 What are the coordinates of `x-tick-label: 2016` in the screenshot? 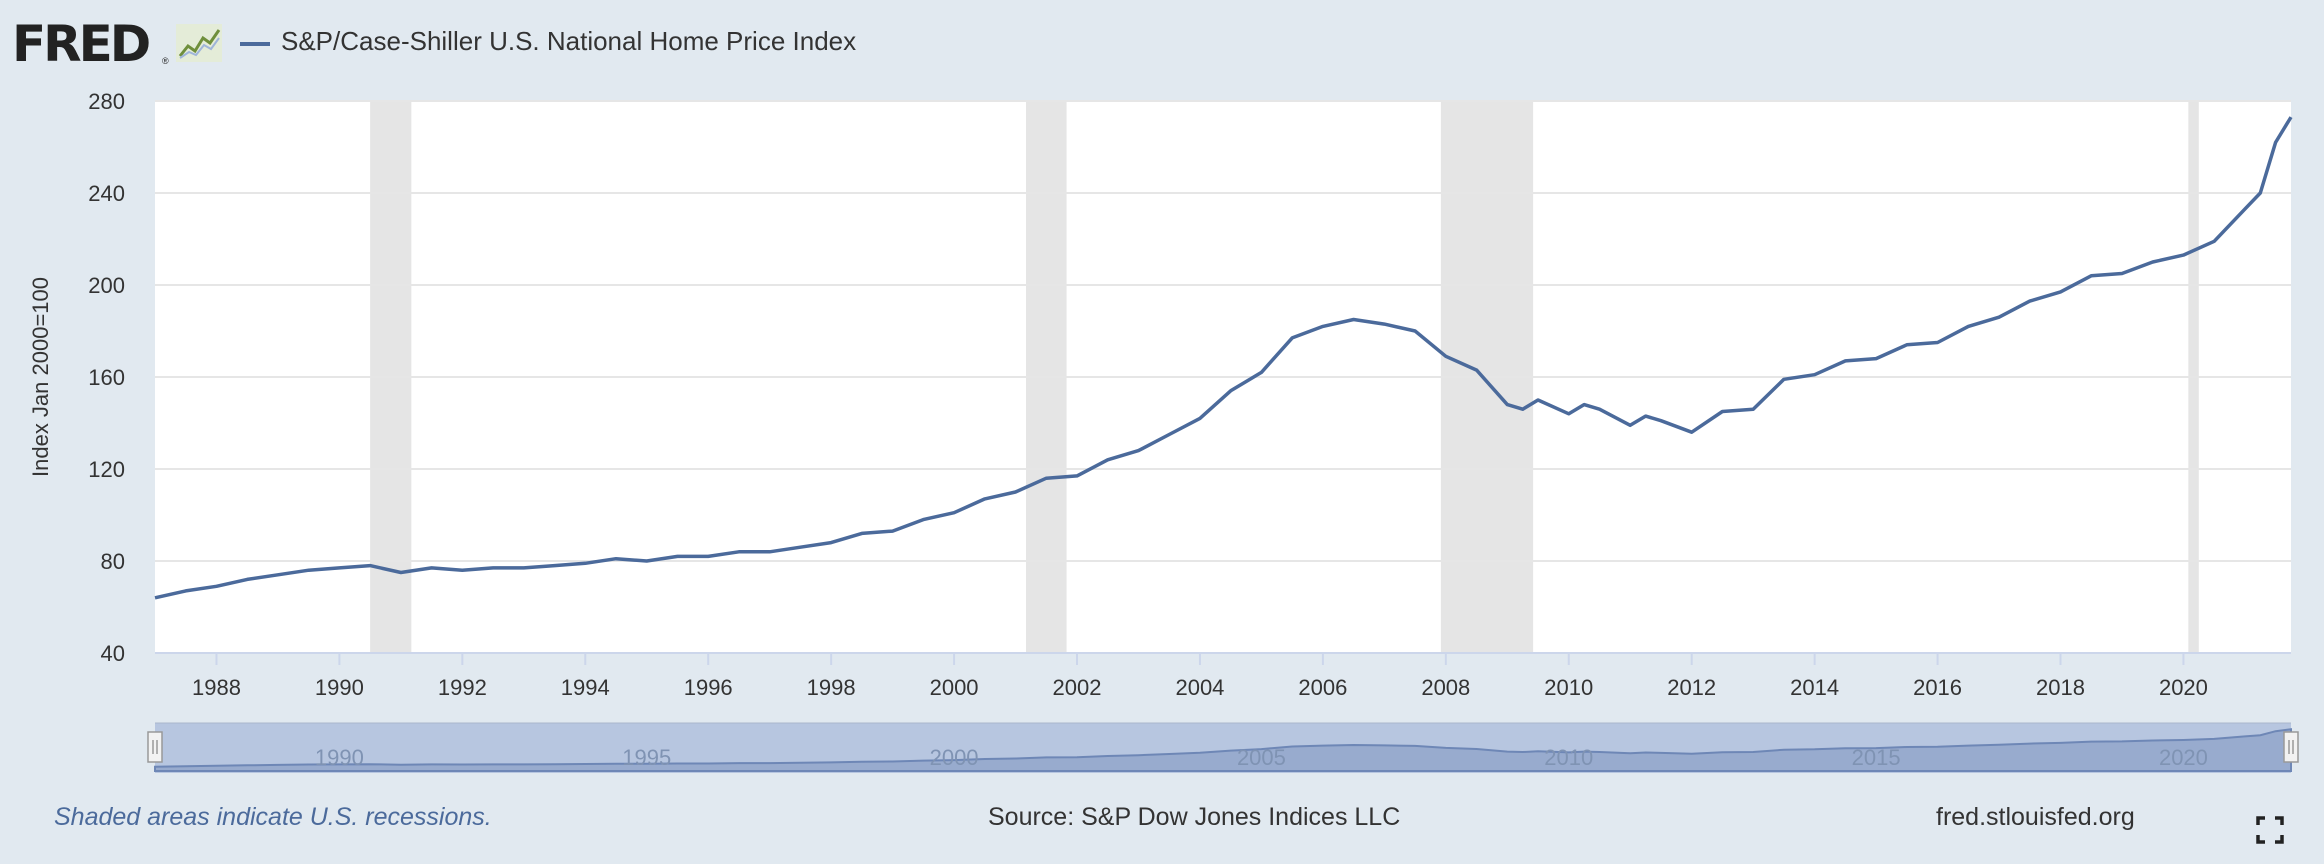 It's located at (1937, 687).